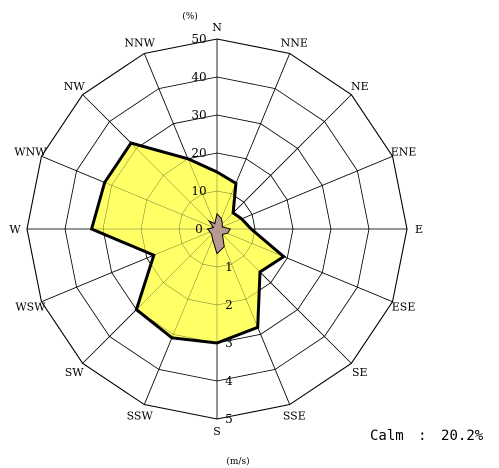 The height and width of the screenshot is (468, 499). I want to click on speed-tick-labels: 1 2 3 4 5, so click(229, 343).